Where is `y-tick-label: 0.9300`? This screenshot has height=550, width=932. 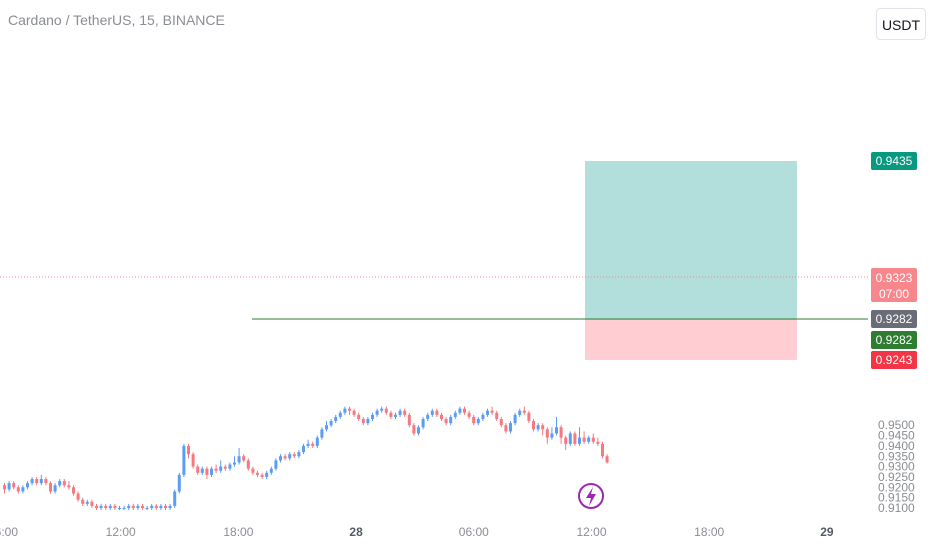
y-tick-label: 0.9300 is located at coordinates (896, 467).